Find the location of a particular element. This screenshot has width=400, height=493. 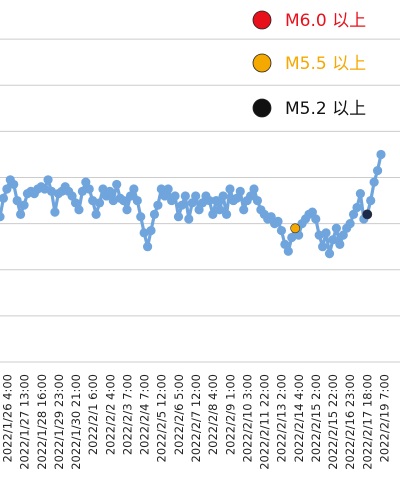

legend: M6.0 以上 M5.5 以上 M5.2 以上 is located at coordinates (322, 64).